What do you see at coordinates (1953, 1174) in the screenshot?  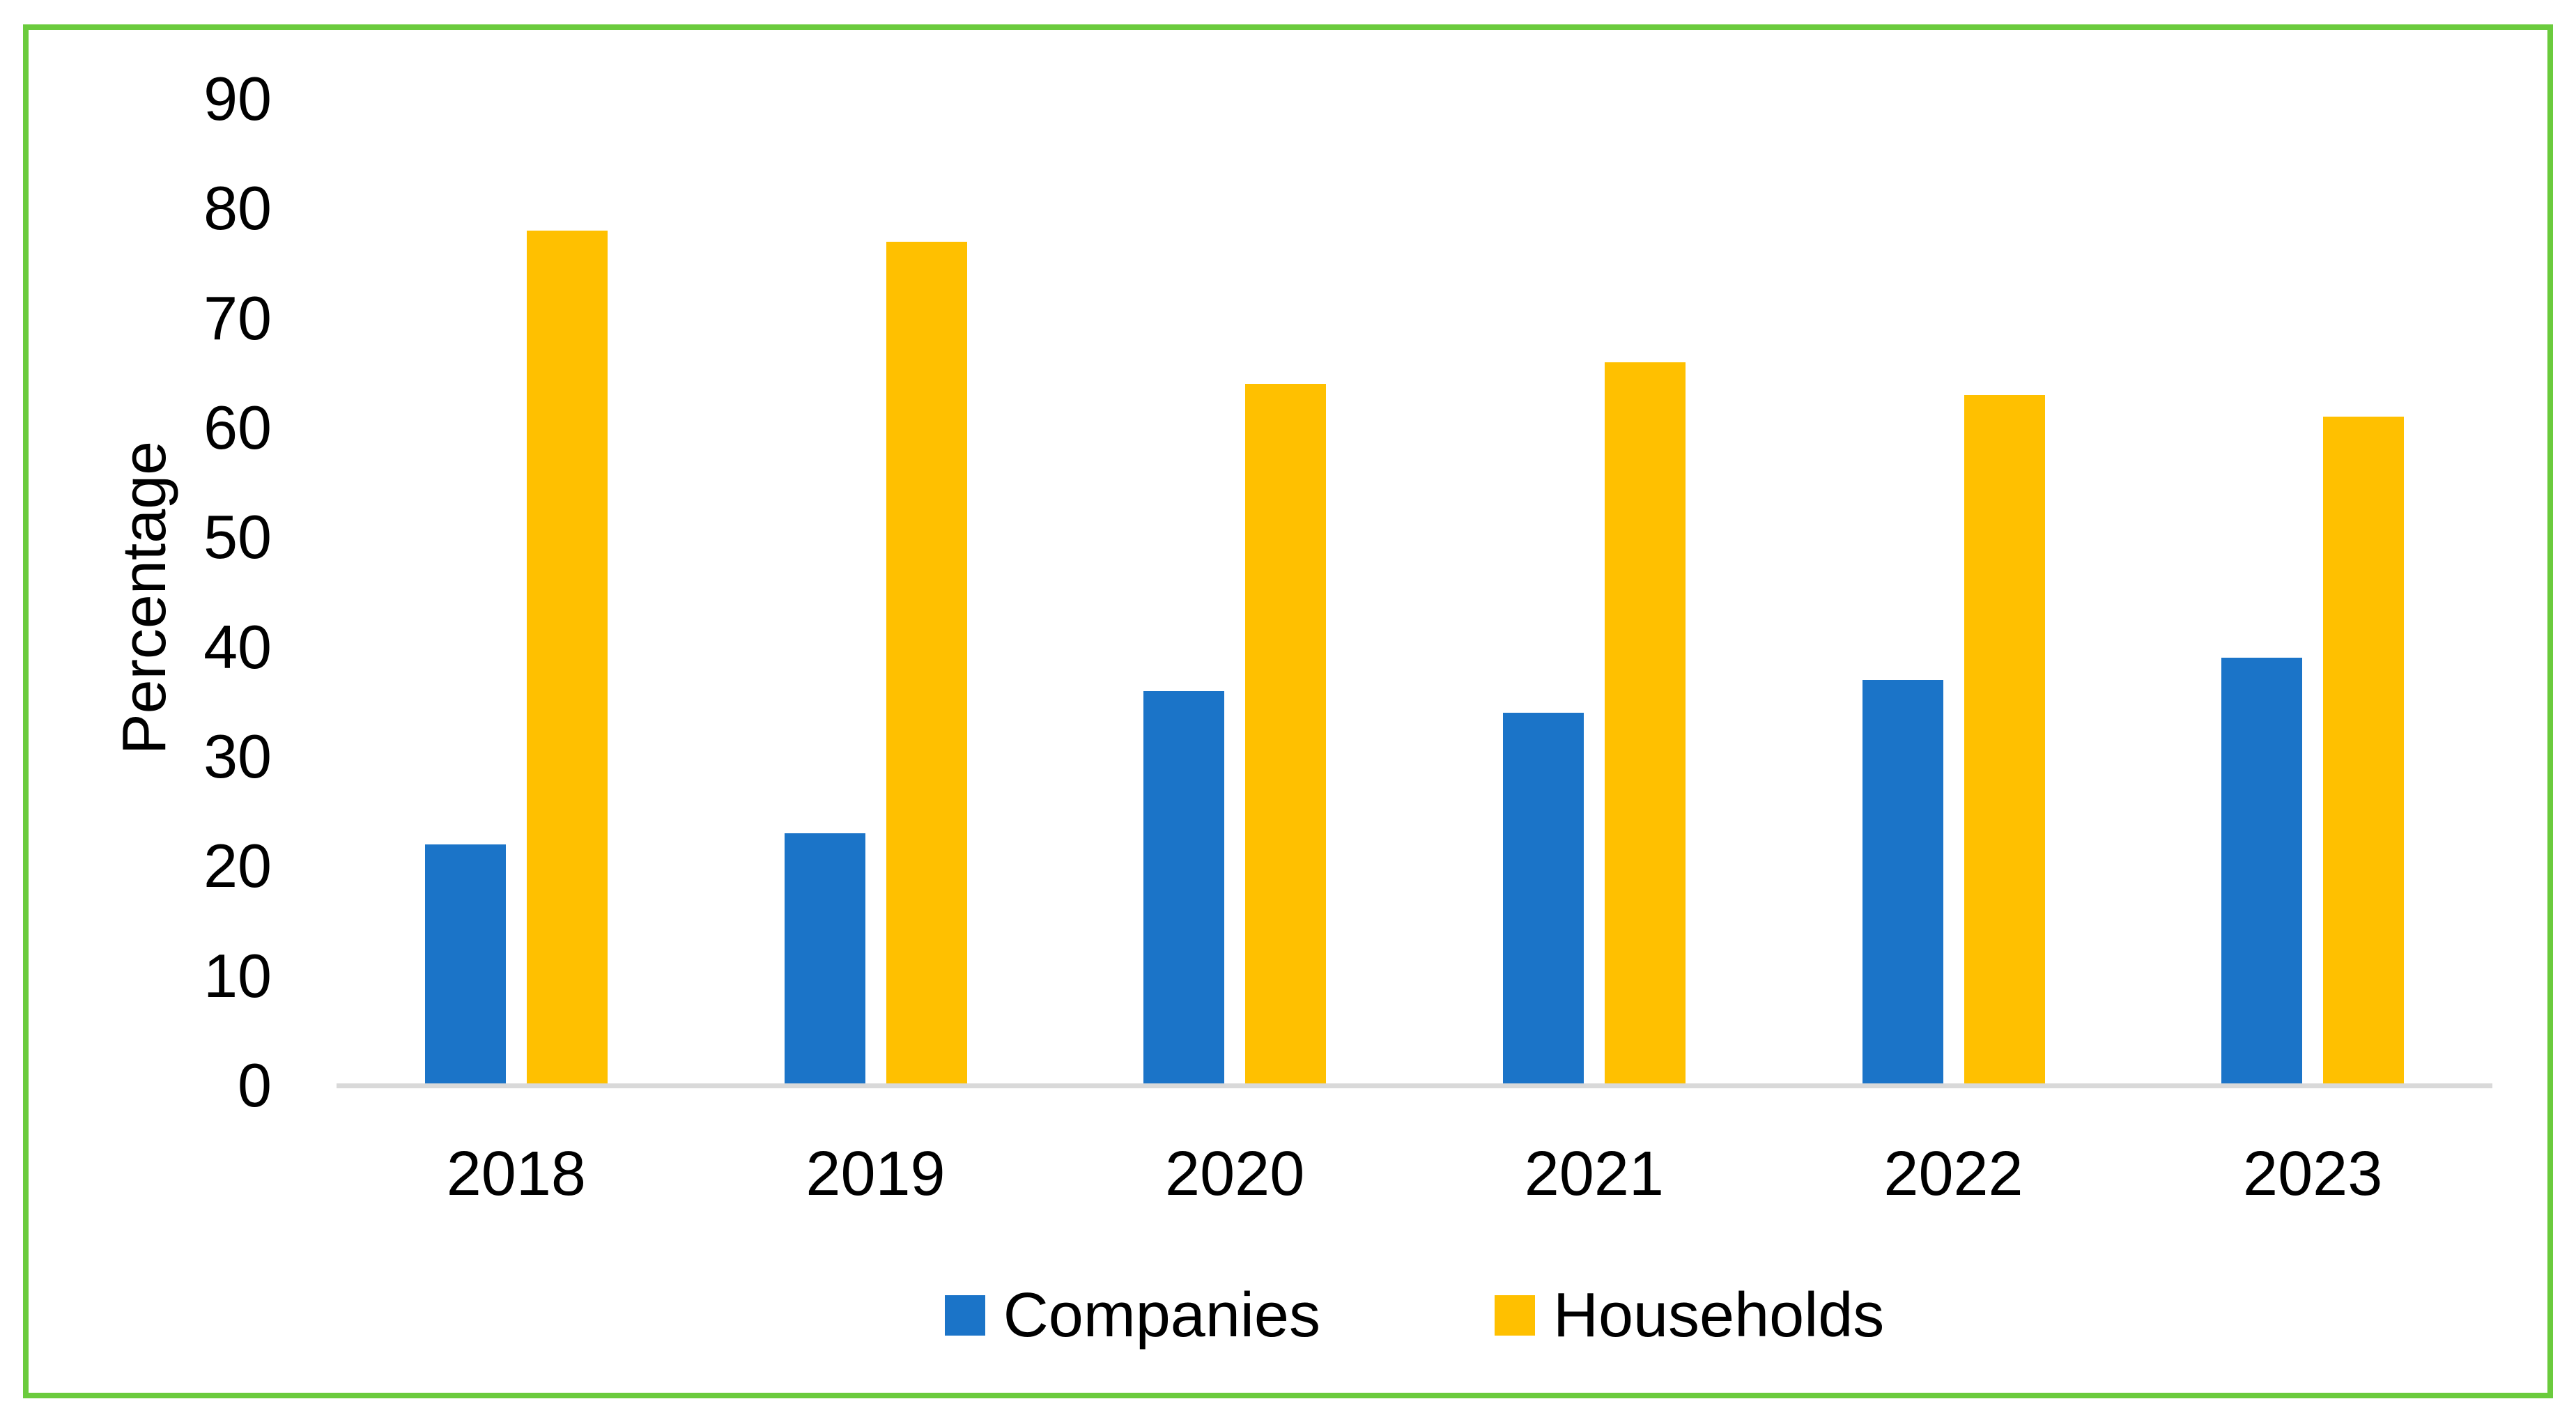 I see `x-tick-label-2022: 2022` at bounding box center [1953, 1174].